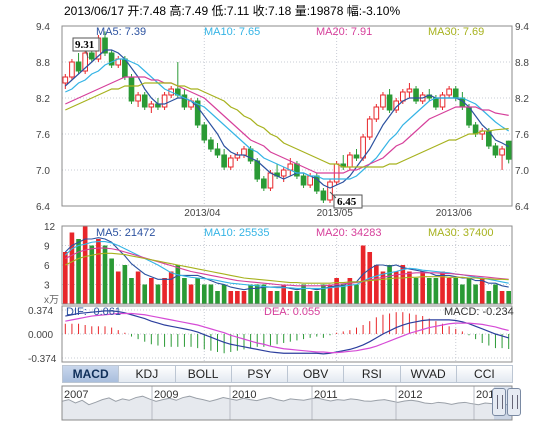 This screenshot has width=537, height=430. Describe the element at coordinates (189, 11) in the screenshot. I see `quote-high: 高:7.49` at that location.